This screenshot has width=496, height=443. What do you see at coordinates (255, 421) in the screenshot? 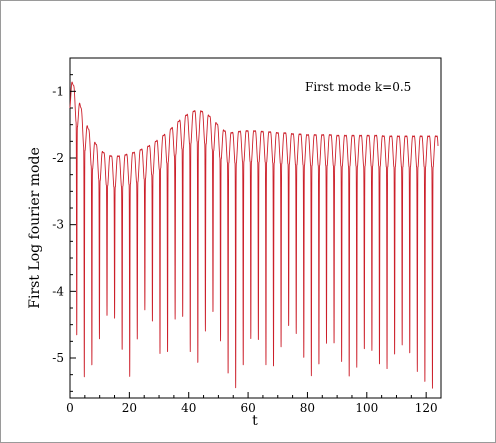
I see `x-axis-label: t` at bounding box center [255, 421].